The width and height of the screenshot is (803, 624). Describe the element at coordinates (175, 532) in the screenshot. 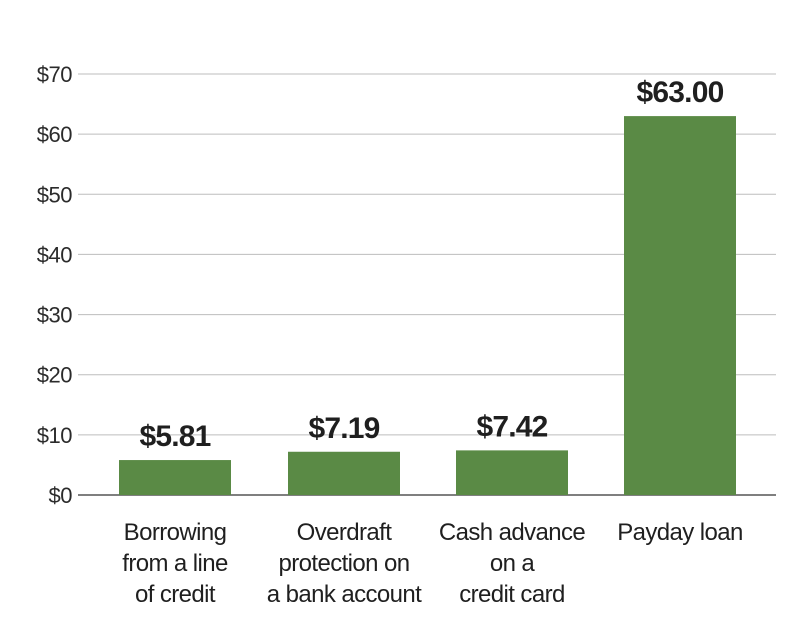

I see `category-label-line: Borrowing` at that location.